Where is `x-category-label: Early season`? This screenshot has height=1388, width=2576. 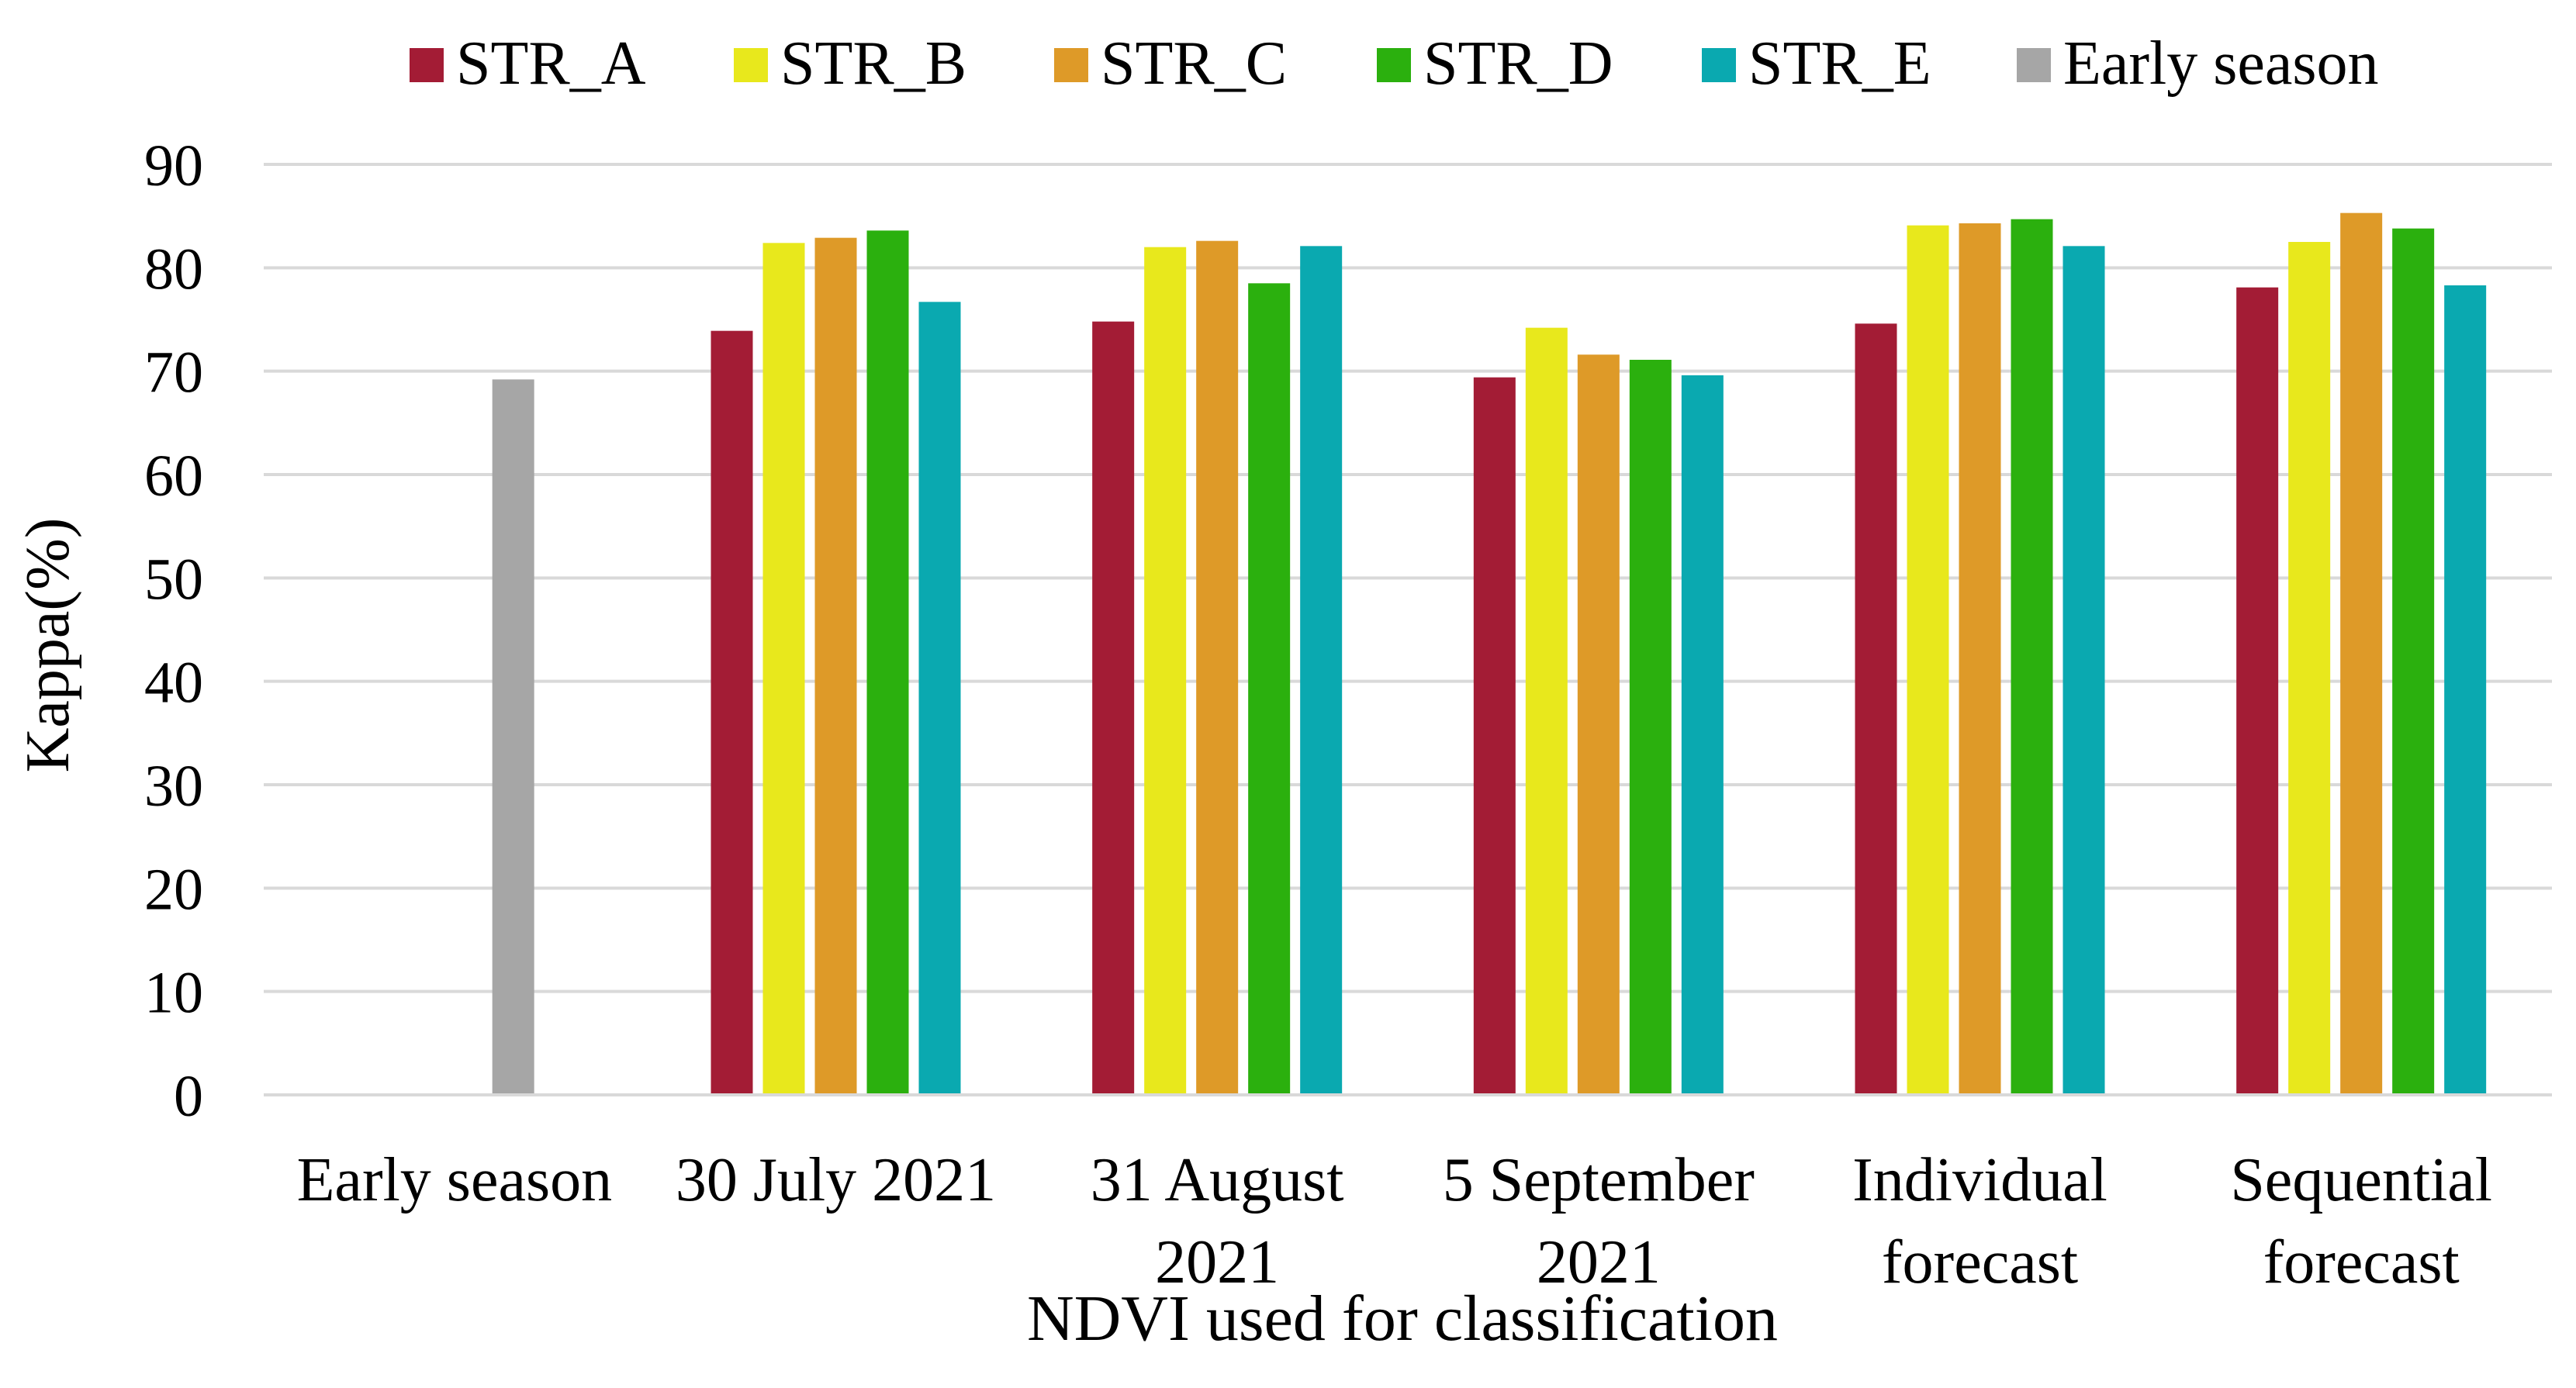
x-category-label: Early season is located at coordinates (455, 1180).